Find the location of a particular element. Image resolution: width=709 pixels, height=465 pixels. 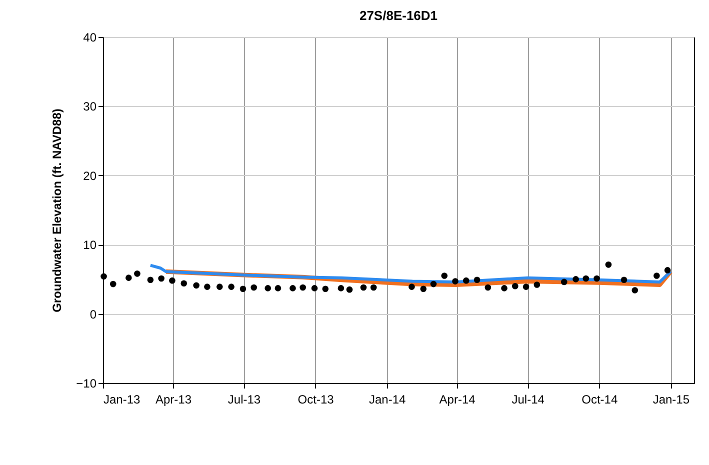

y-axis-title: Groundwater Elevation (ft. NAVD88) is located at coordinates (57, 210).